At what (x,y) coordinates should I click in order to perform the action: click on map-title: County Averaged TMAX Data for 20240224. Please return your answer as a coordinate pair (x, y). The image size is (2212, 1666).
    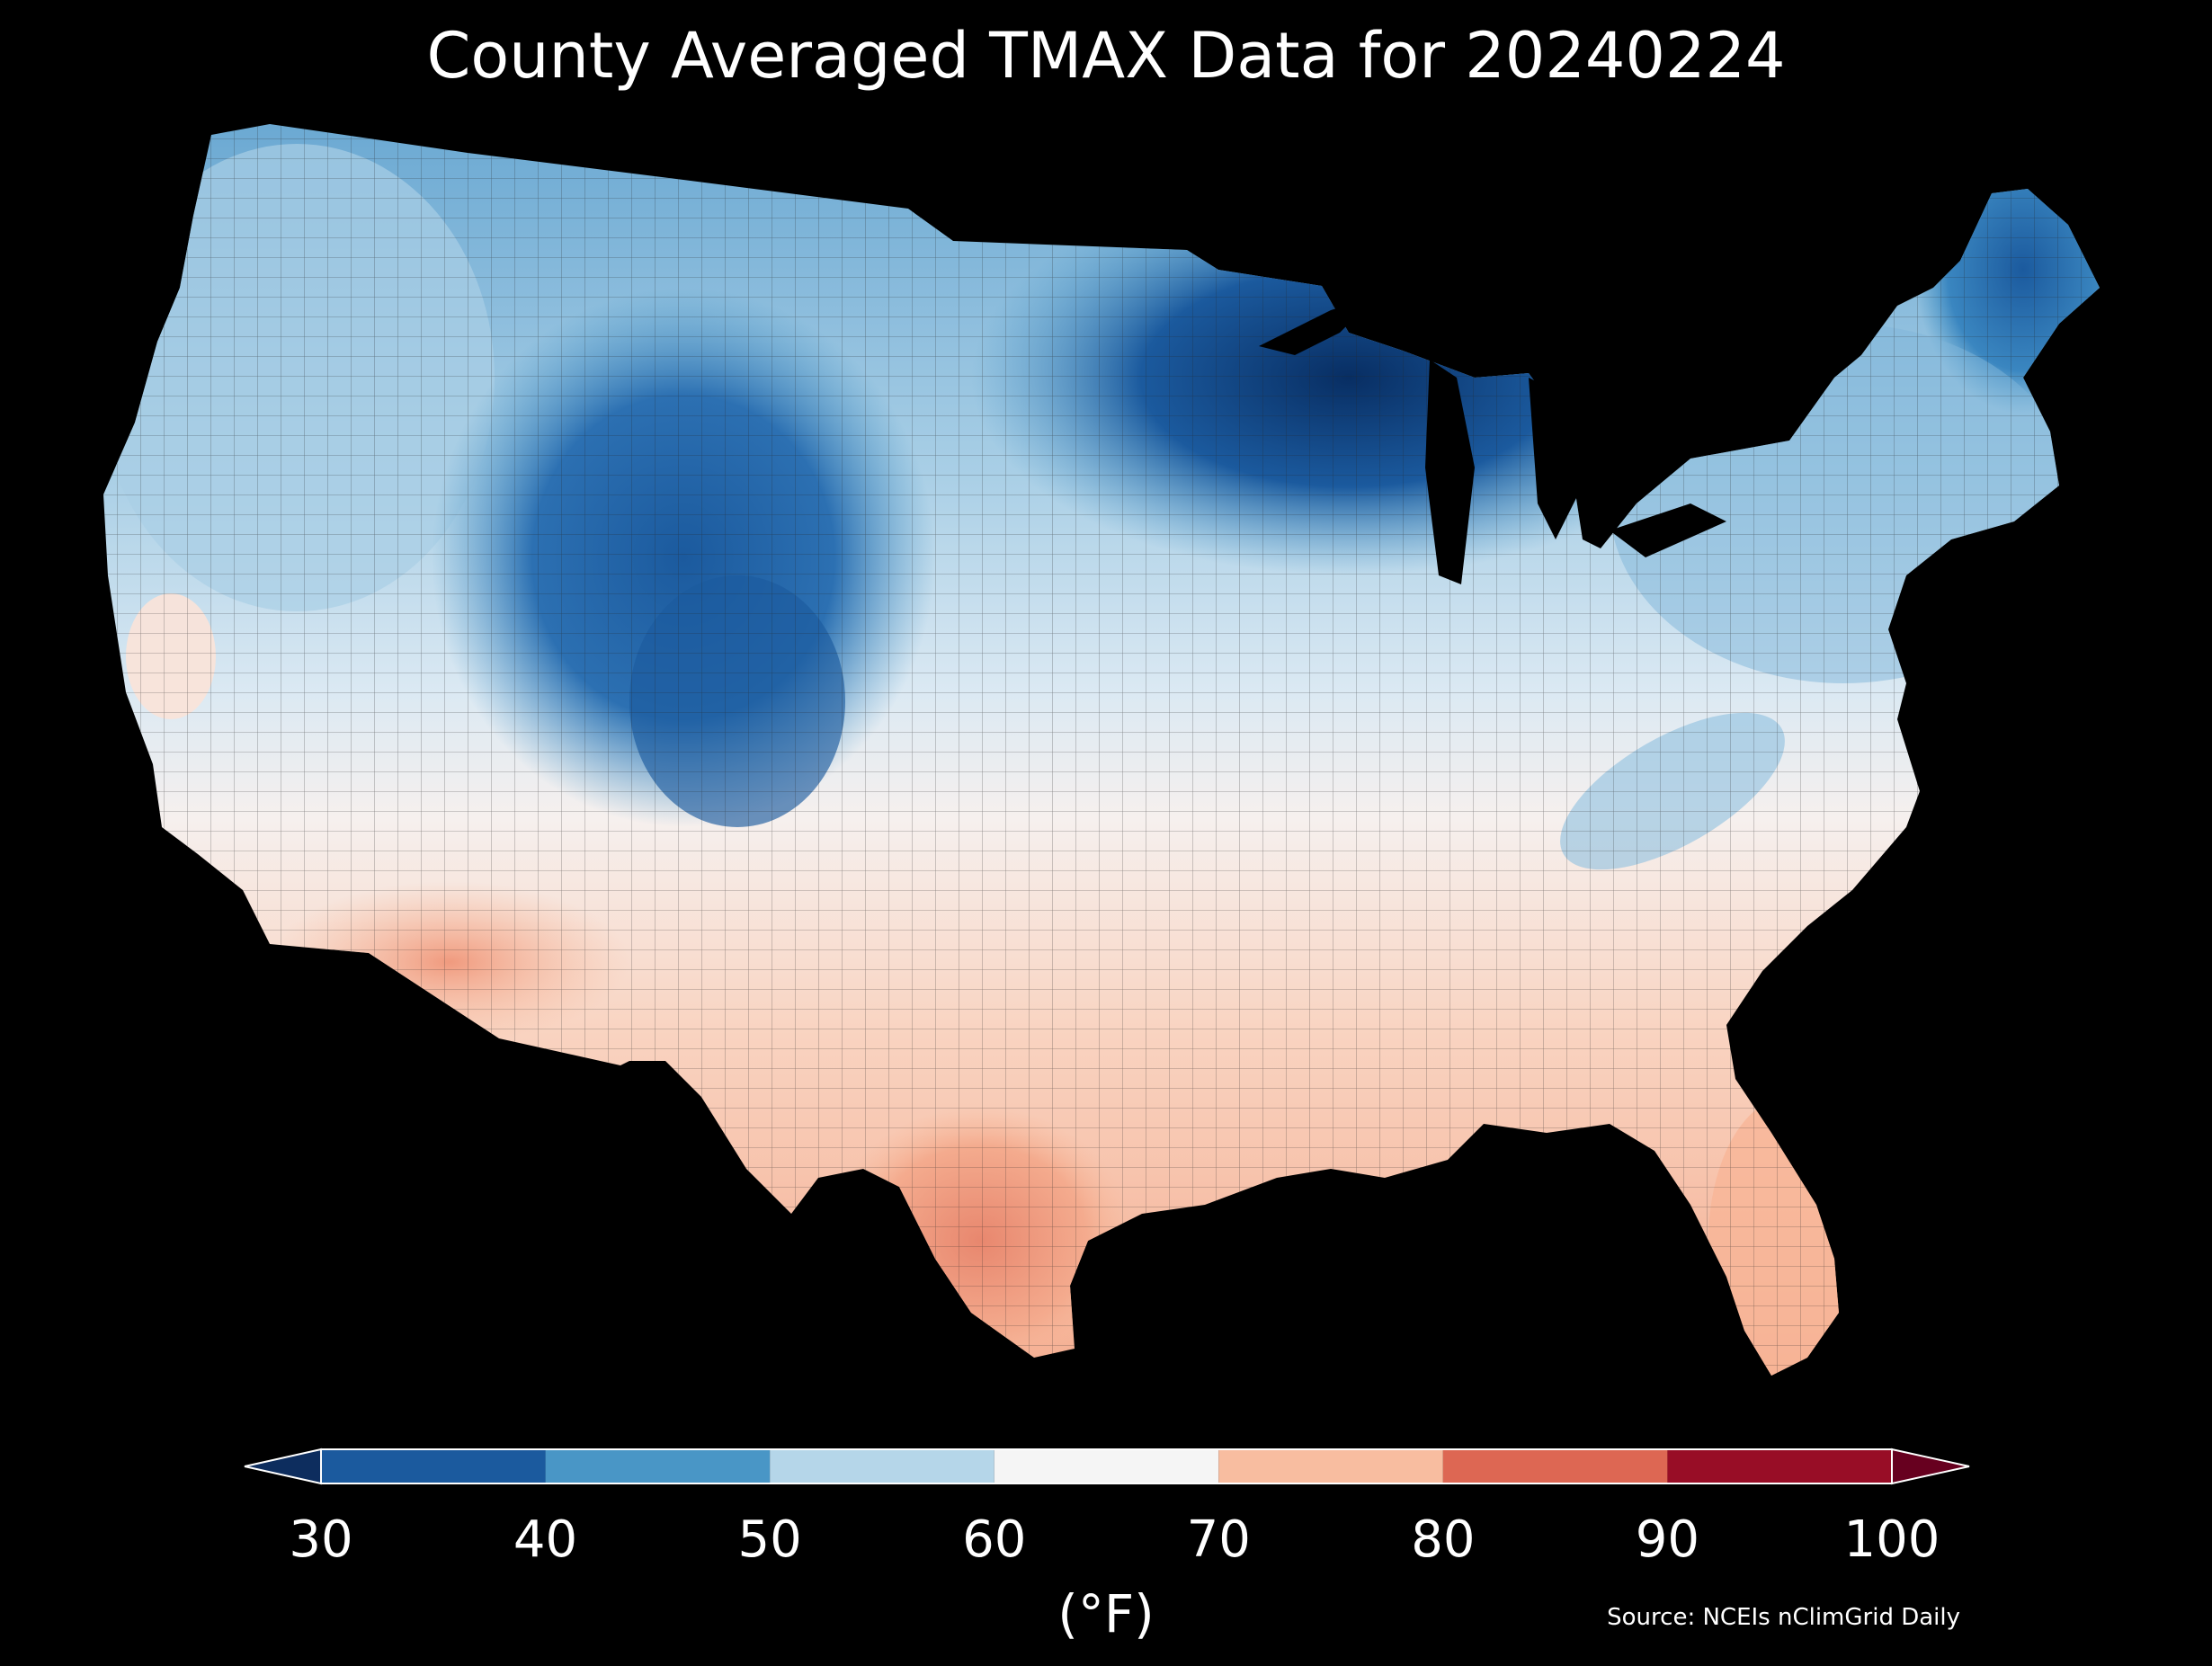
    Looking at the image, I should click on (1106, 56).